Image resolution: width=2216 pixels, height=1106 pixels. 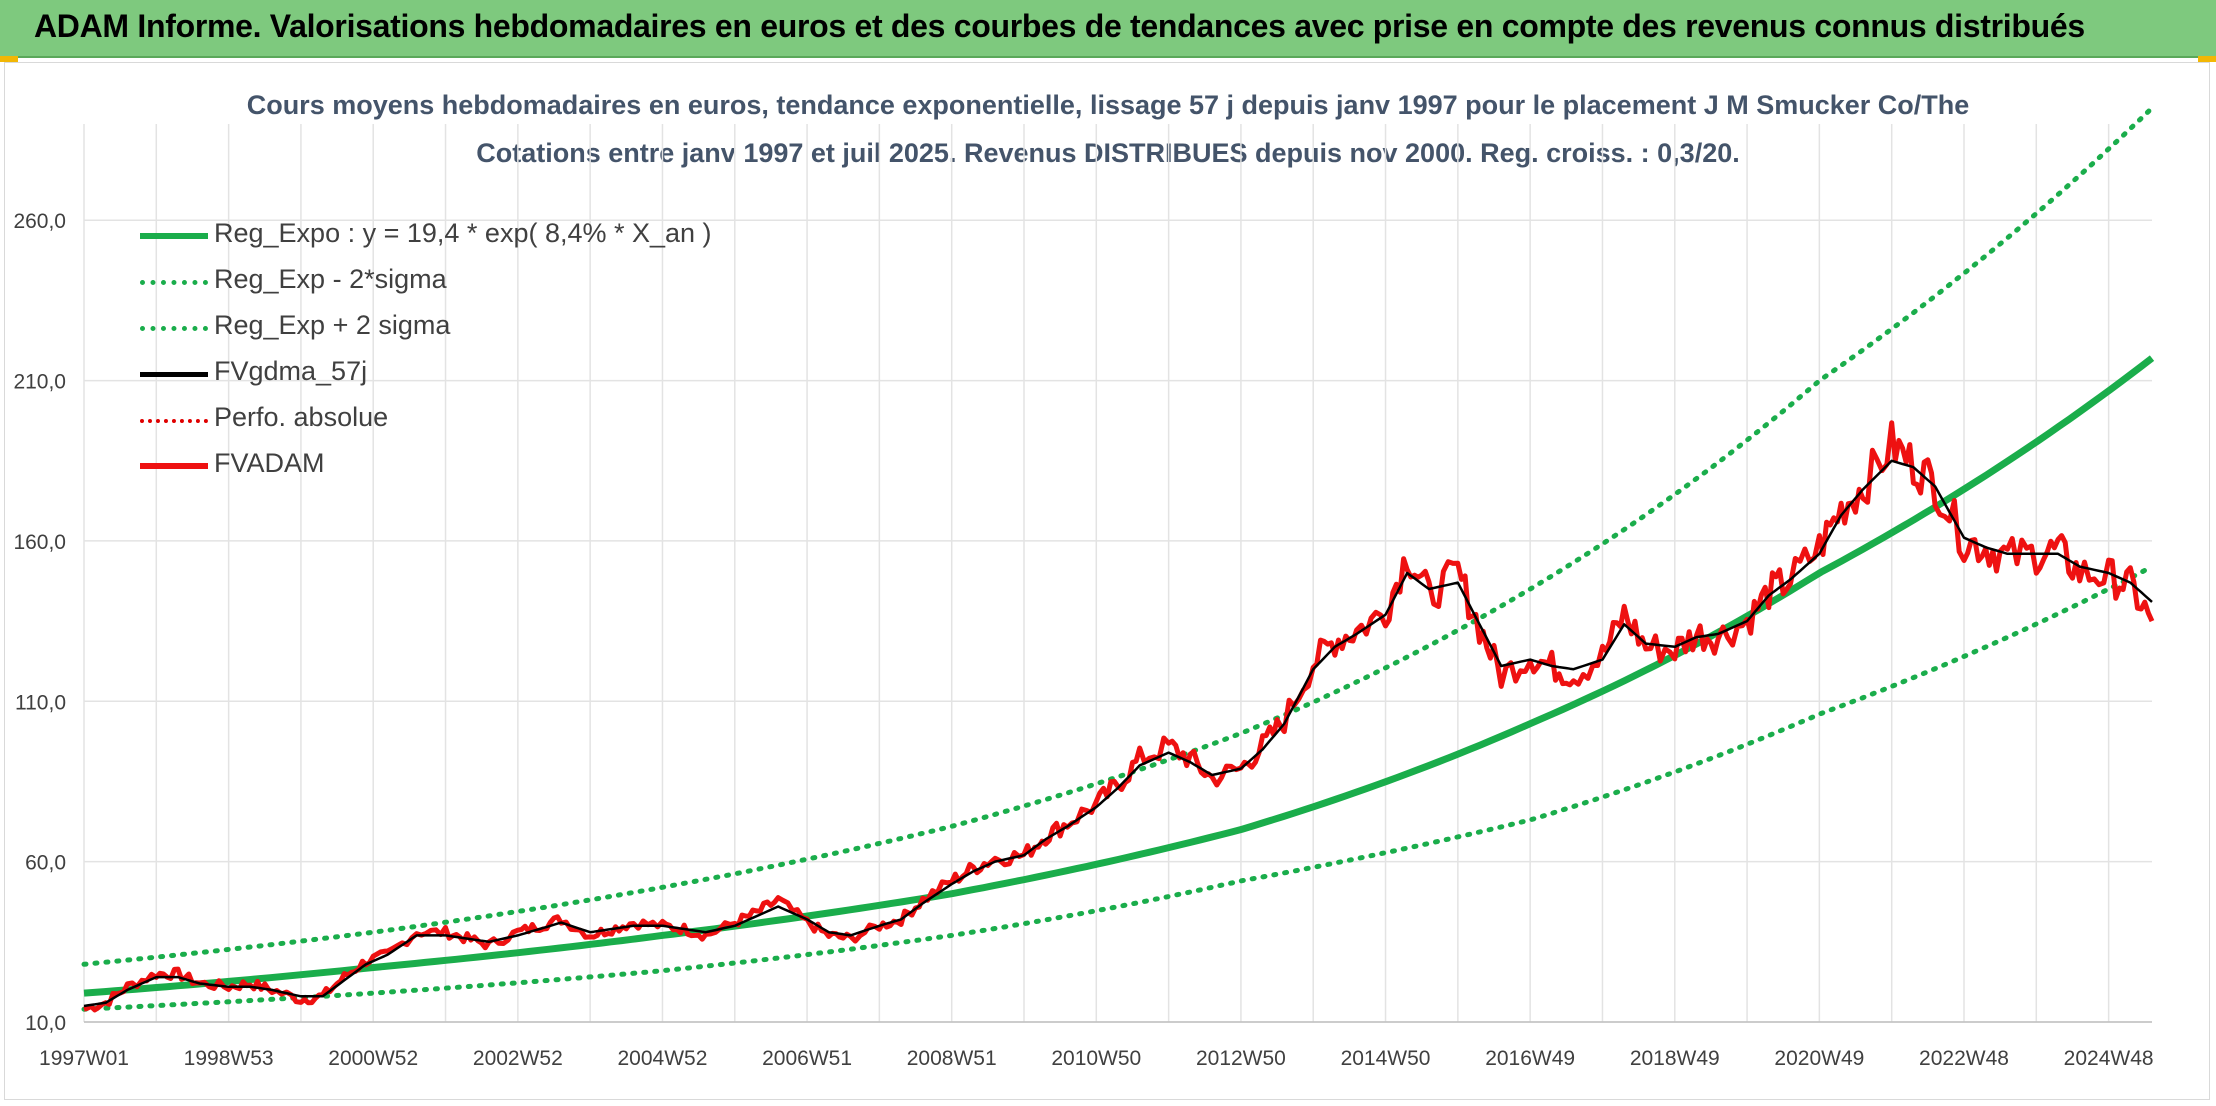 I want to click on x-tick-label: 1997W01, so click(x=84, y=1058).